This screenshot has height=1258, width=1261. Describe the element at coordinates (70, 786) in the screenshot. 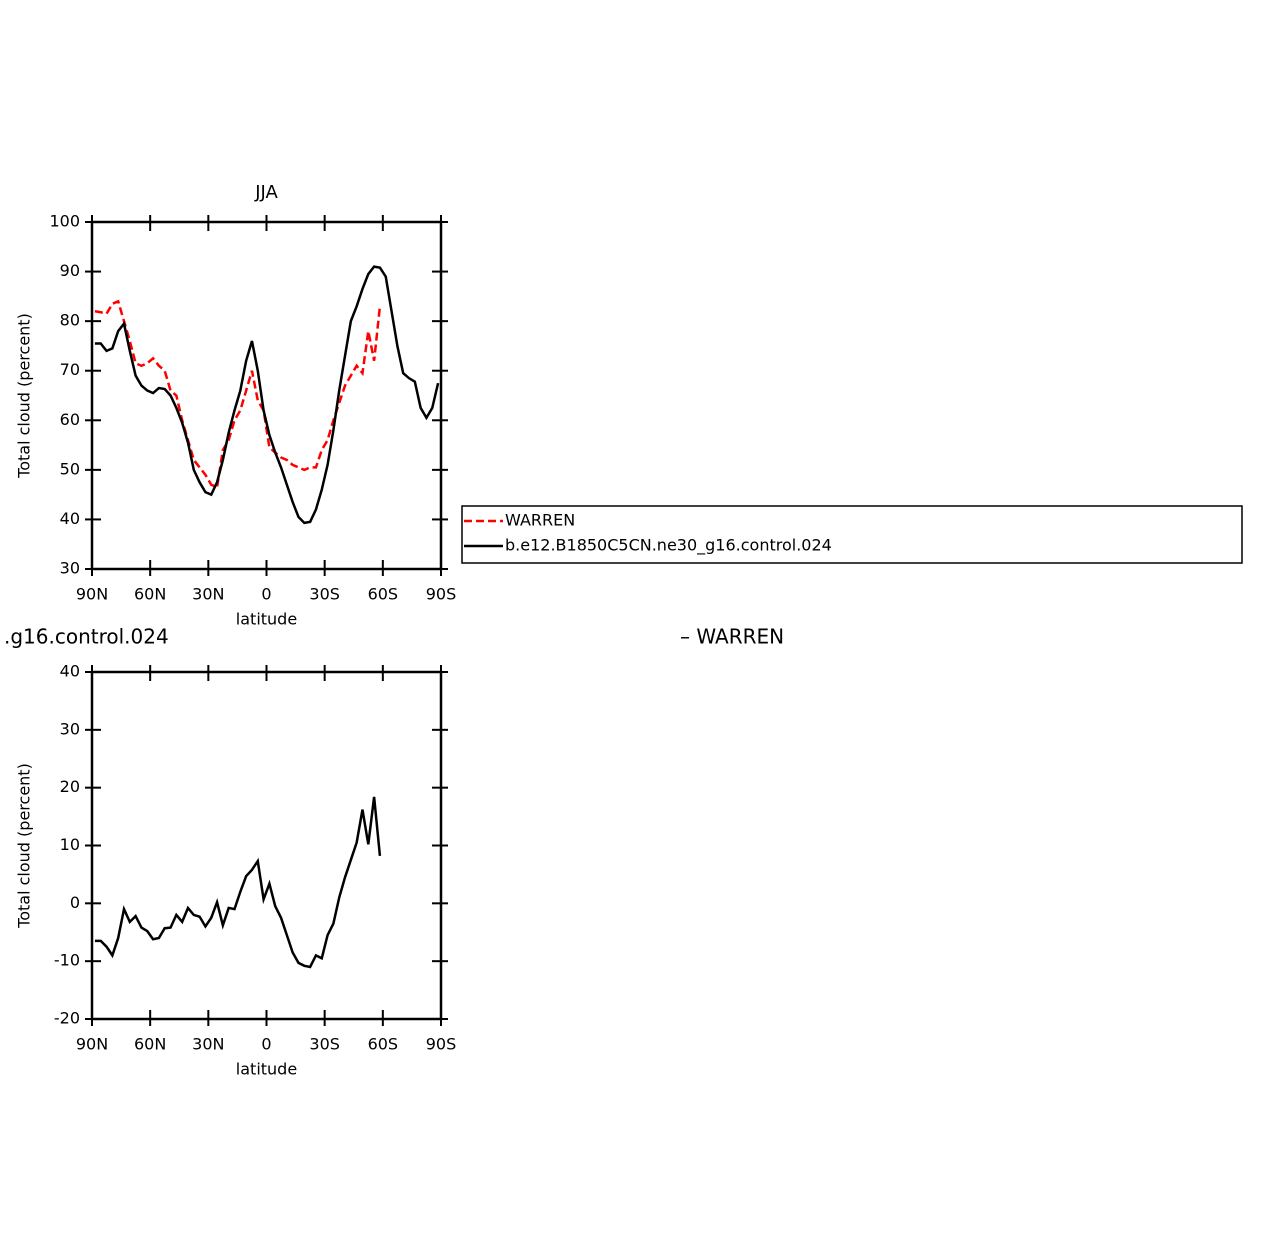

I see `y-tick-label: 20` at that location.